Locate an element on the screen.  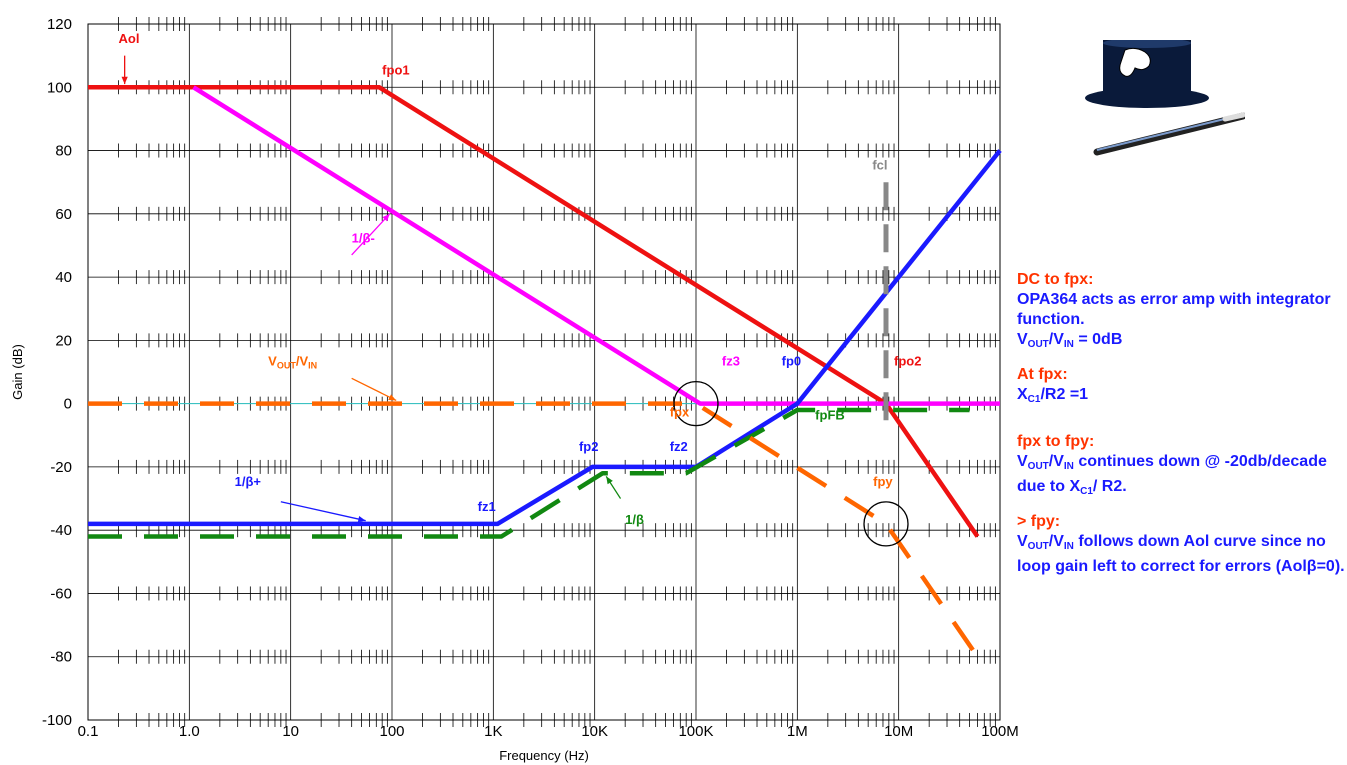
curve-label: fpFB is located at coordinates (830, 414).